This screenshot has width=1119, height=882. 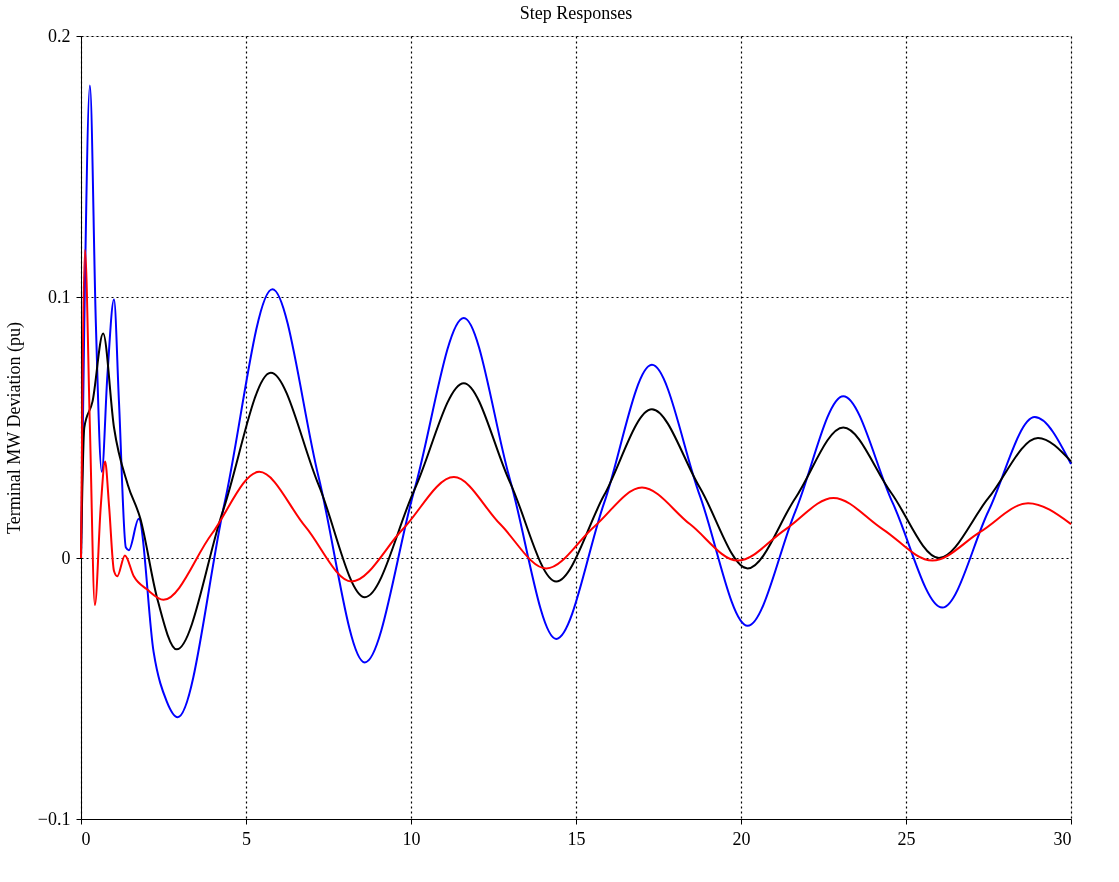 What do you see at coordinates (86, 838) in the screenshot?
I see `x-tick-label: 0` at bounding box center [86, 838].